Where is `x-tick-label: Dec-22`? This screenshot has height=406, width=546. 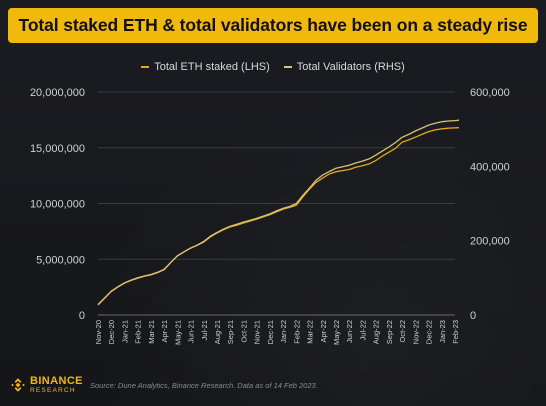
x-tick-label: Dec-22 is located at coordinates (429, 332).